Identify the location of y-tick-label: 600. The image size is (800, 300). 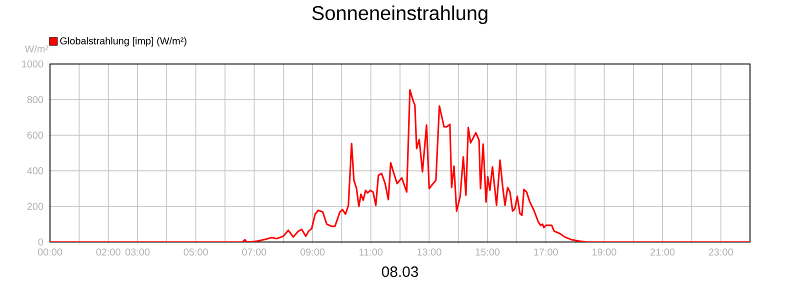
(35, 135).